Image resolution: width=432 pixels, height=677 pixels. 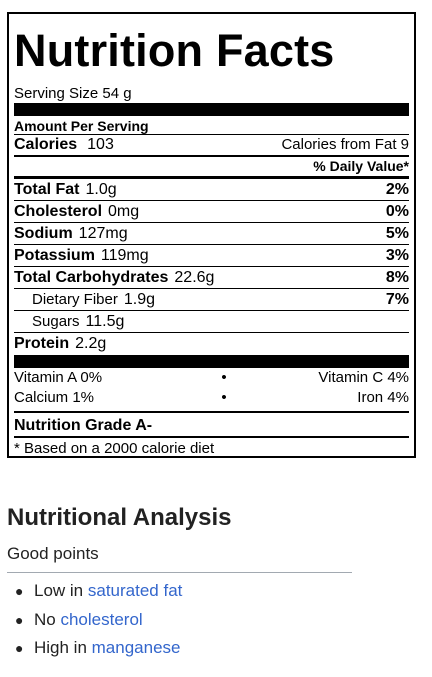 What do you see at coordinates (54, 397) in the screenshot?
I see `calcium: Calcium 1%` at bounding box center [54, 397].